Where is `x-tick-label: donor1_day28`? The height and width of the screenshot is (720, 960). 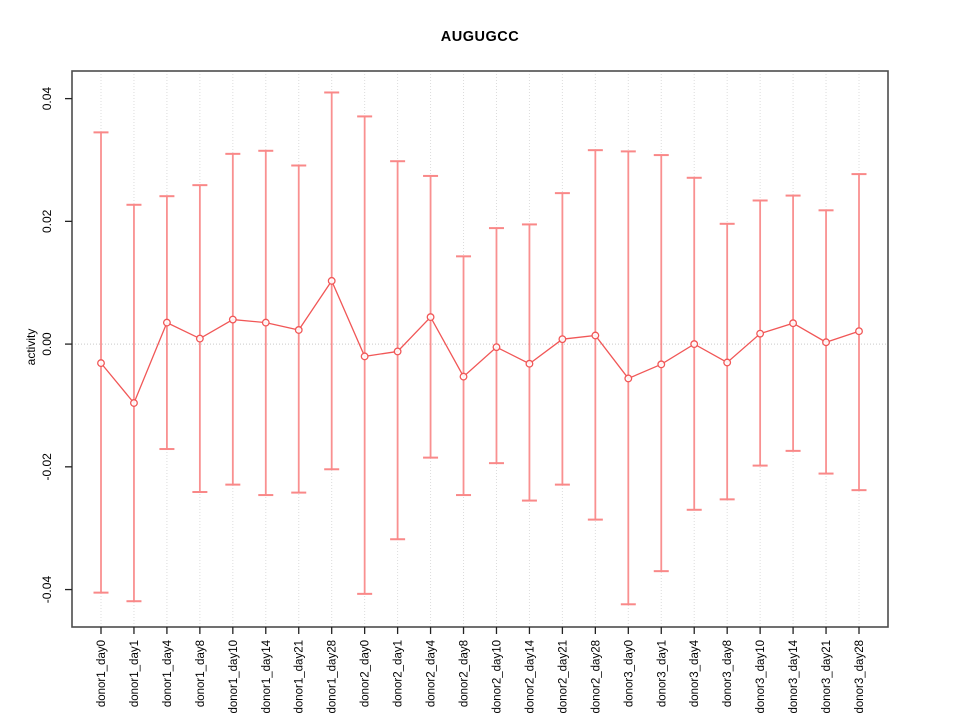 x-tick-label: donor1_day28 is located at coordinates (333, 677).